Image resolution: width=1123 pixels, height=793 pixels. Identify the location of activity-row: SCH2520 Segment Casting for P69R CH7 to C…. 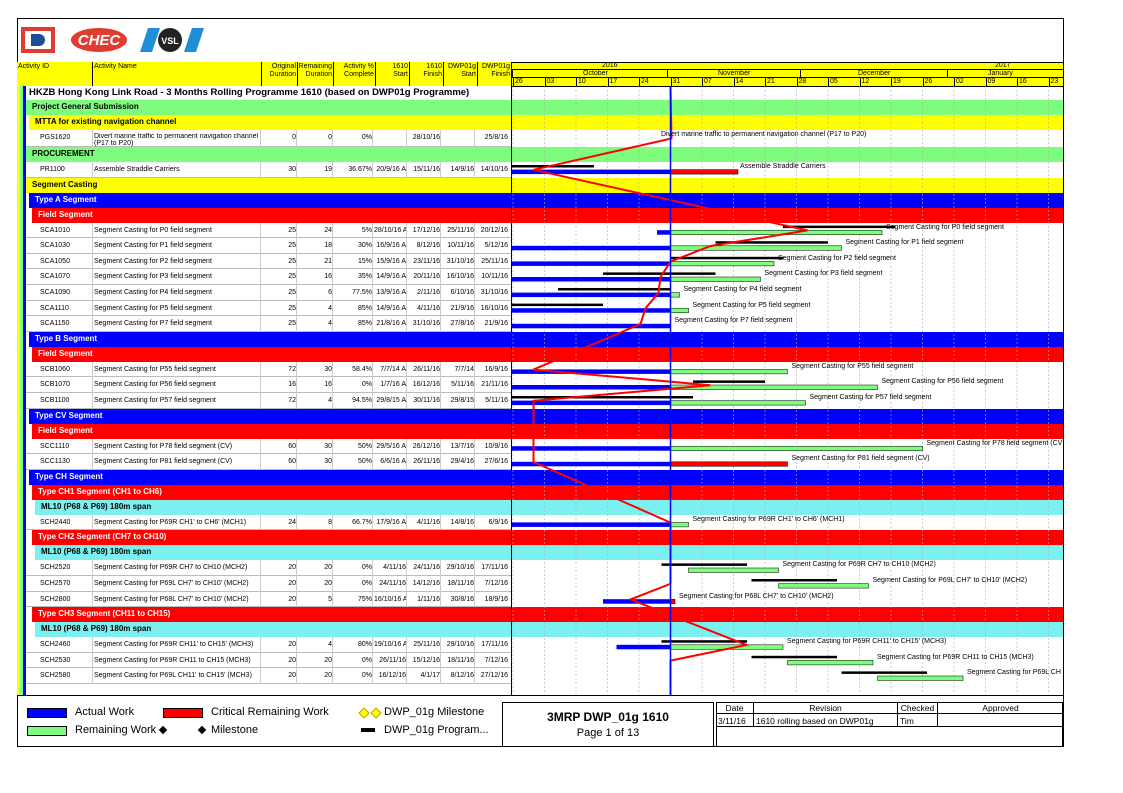
(268, 568).